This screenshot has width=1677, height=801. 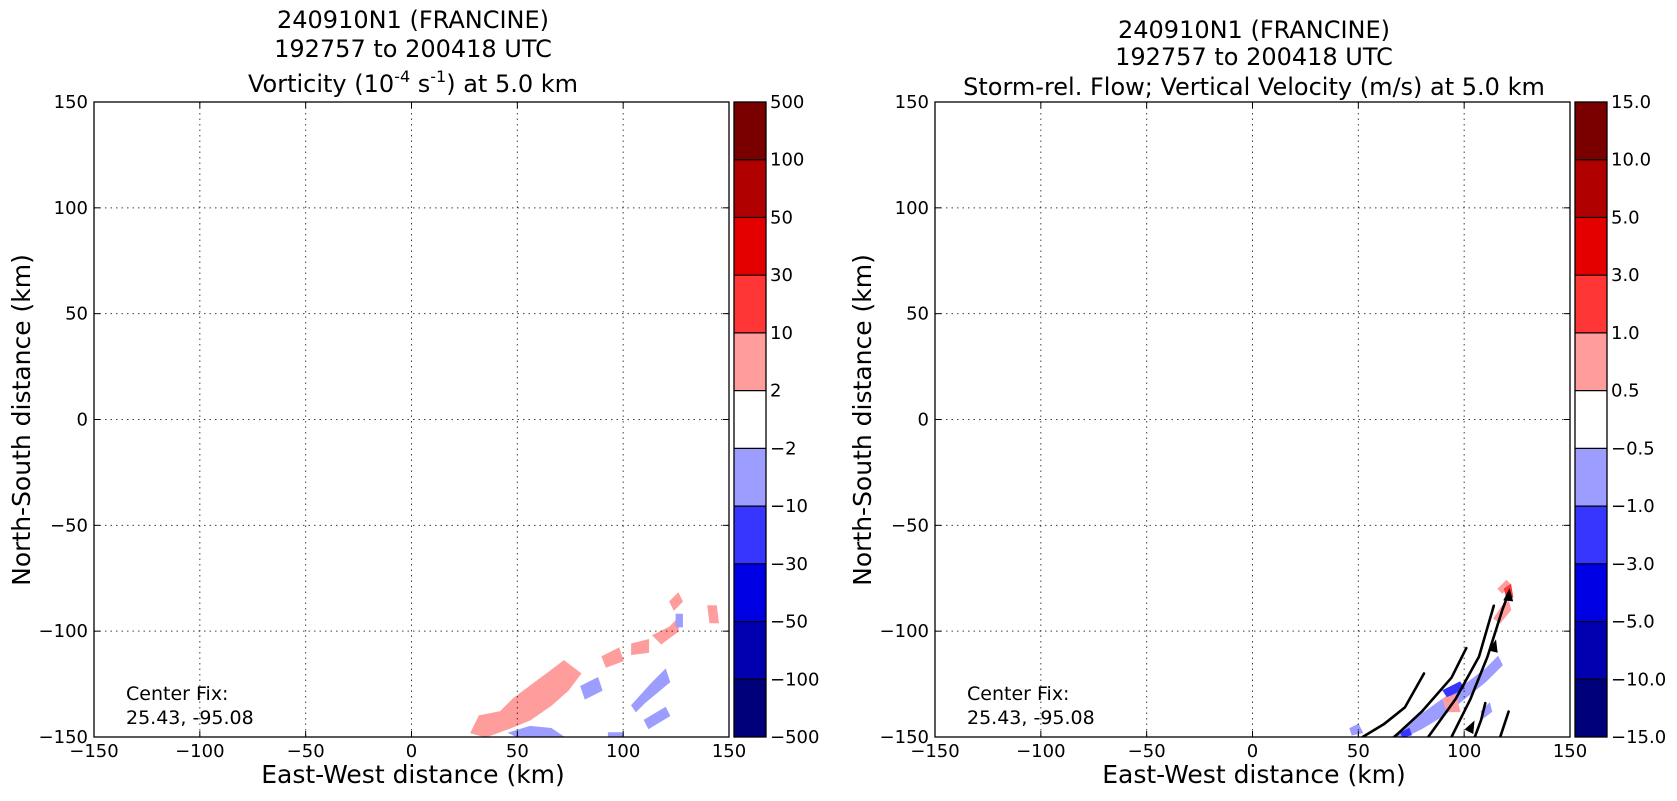 What do you see at coordinates (1631, 102) in the screenshot?
I see `colorbar-tick-label: 15.0` at bounding box center [1631, 102].